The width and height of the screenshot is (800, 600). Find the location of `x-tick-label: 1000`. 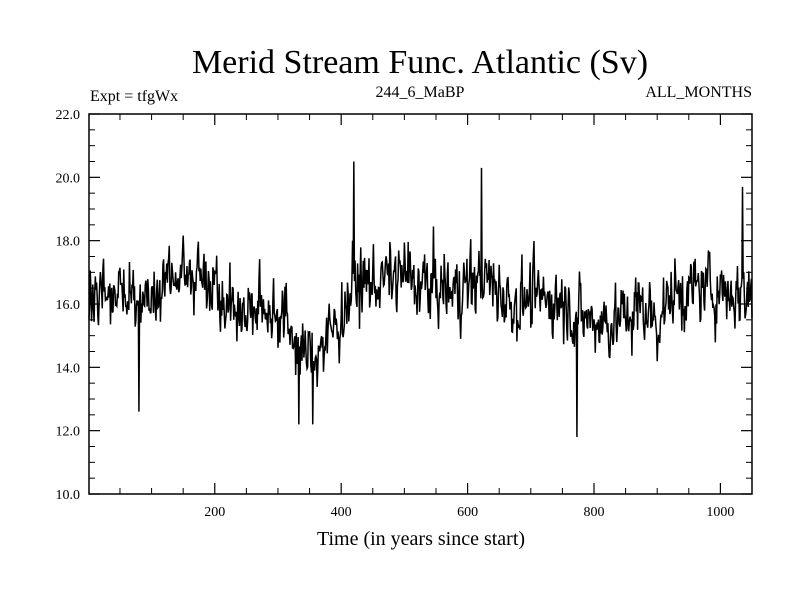

x-tick-label: 1000 is located at coordinates (720, 512).